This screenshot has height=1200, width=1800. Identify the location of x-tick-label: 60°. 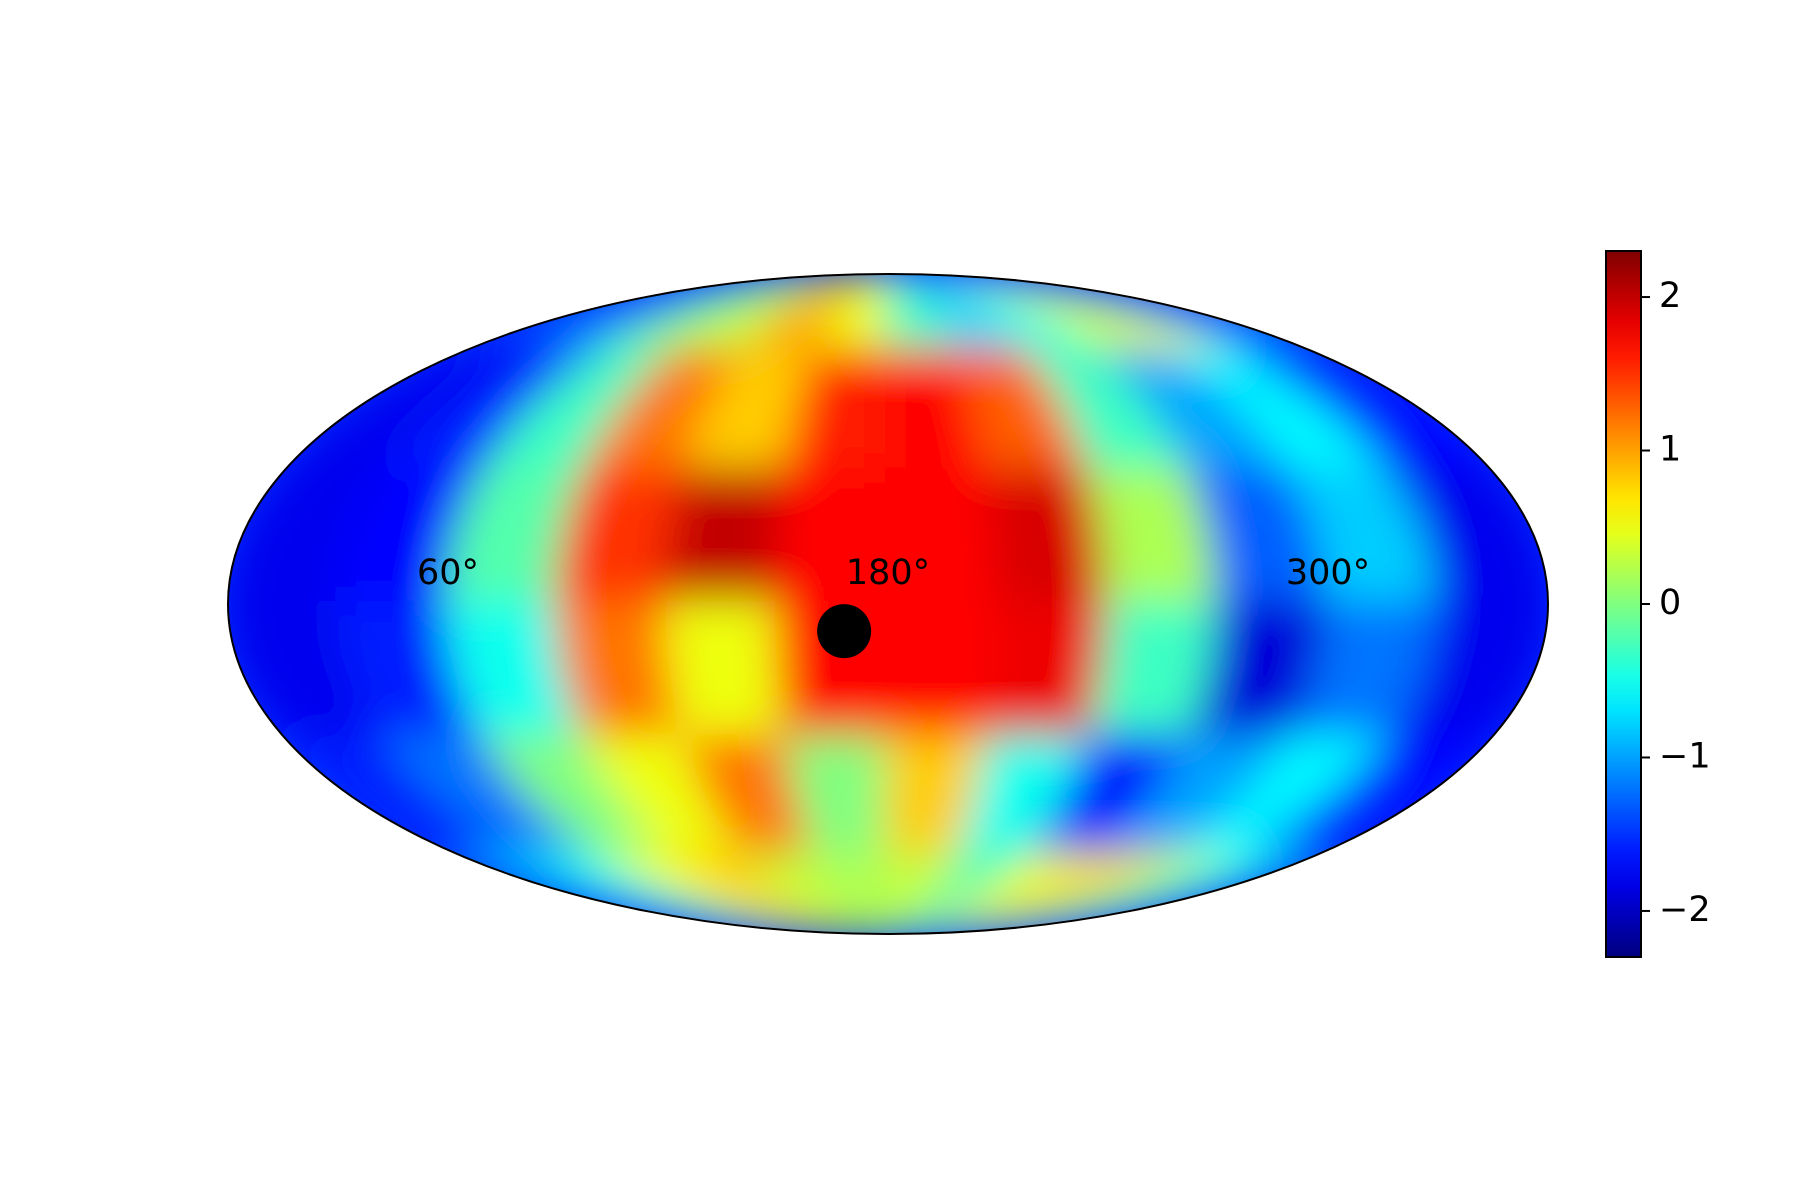
(448, 573).